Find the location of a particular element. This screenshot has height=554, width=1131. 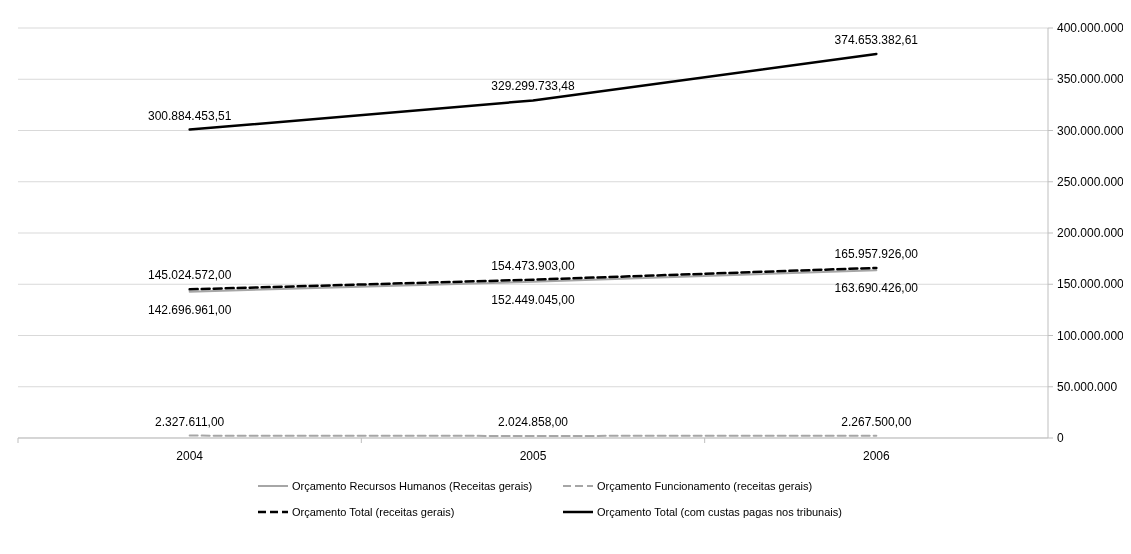

data-label: 2.327.611,00 is located at coordinates (190, 421).